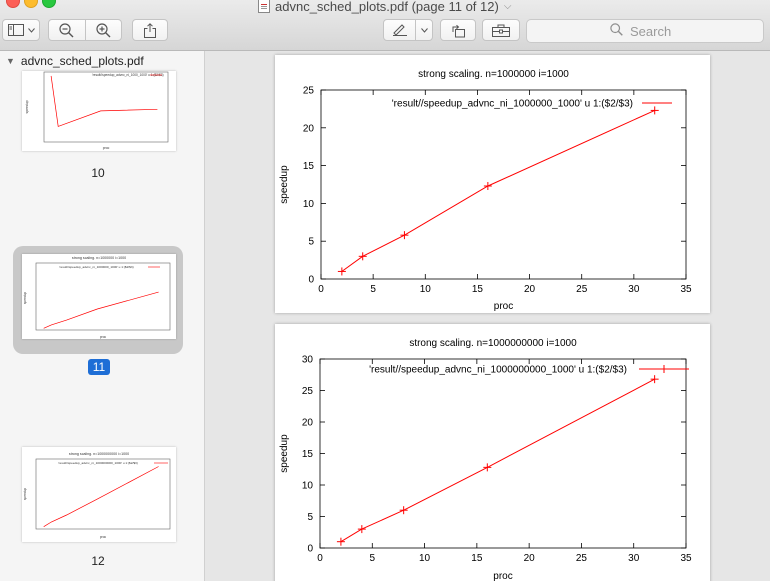  What do you see at coordinates (308, 360) in the screenshot?
I see `y-tick-label: 30` at bounding box center [308, 360].